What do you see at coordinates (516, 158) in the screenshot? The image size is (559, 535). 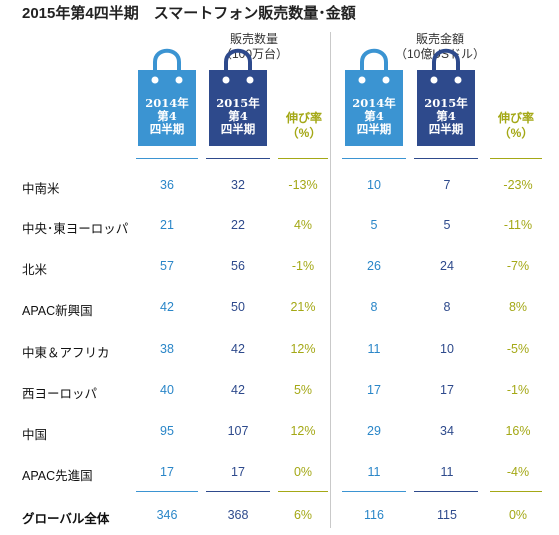 I see `header-underline-value-growth` at bounding box center [516, 158].